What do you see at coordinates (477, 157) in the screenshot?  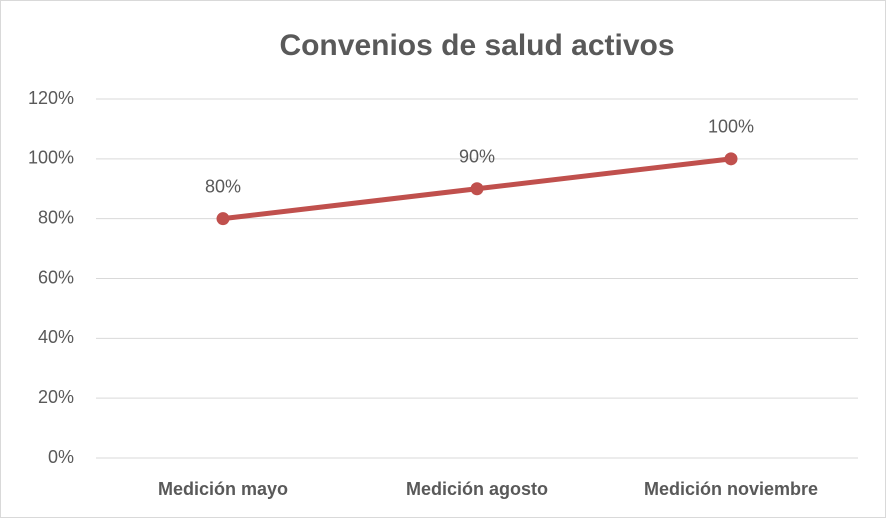 I see `data-label: 90%` at bounding box center [477, 157].